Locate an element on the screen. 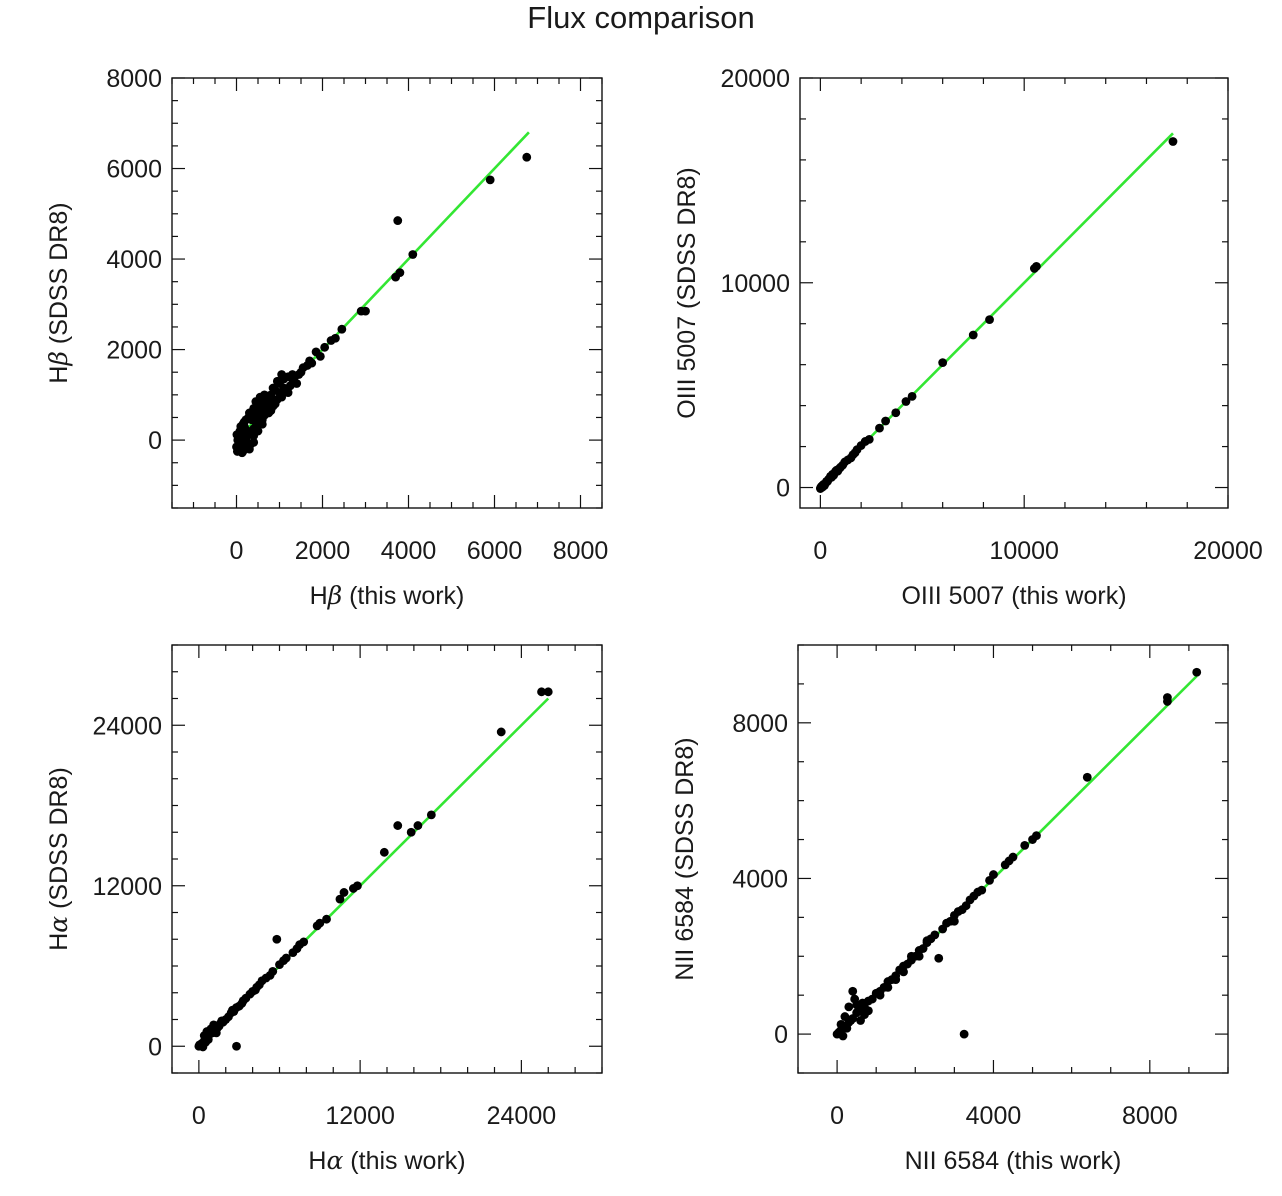 This screenshot has height=1196, width=1282. x-tick-label: 2000 is located at coordinates (323, 551).